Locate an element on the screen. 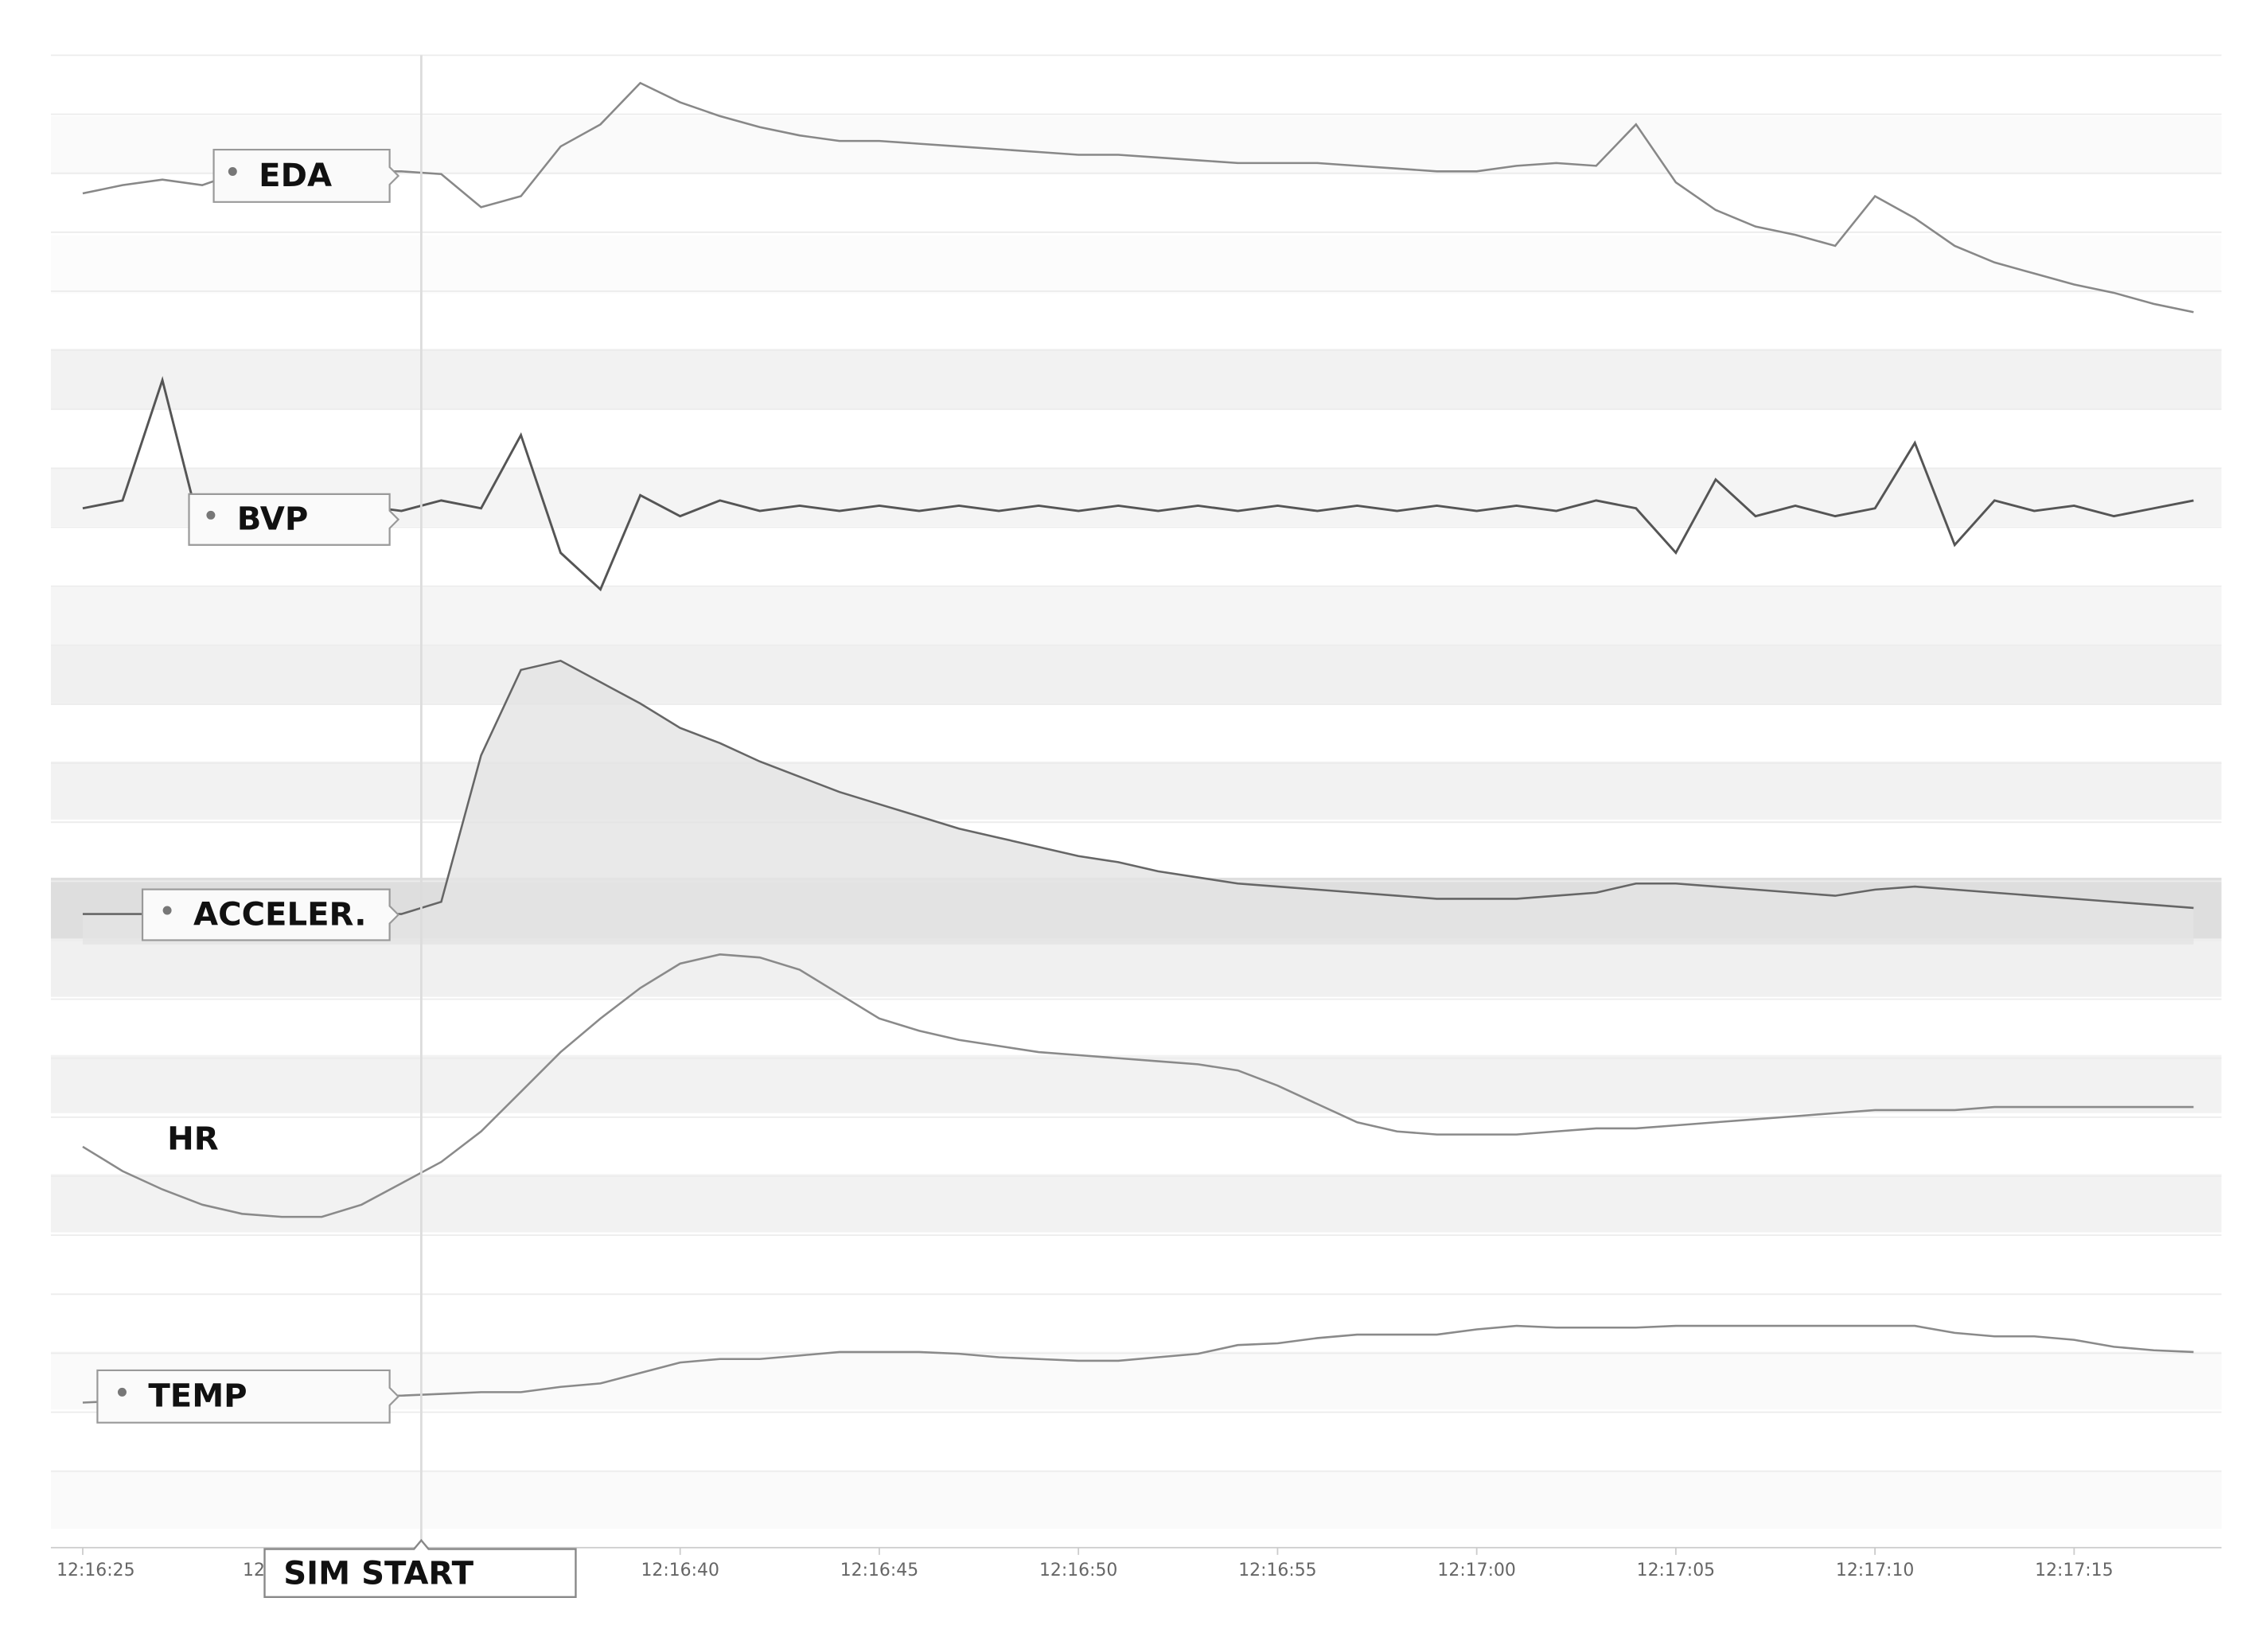 The height and width of the screenshot is (1629, 2268). annotation-text: SIM START is located at coordinates (378, 1573).